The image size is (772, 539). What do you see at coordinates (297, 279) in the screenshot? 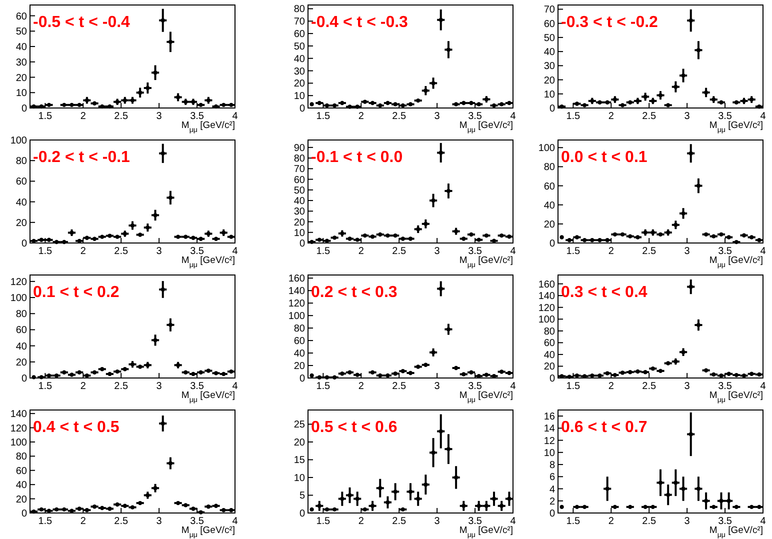
I see `y-tick-label: 160` at bounding box center [297, 279].